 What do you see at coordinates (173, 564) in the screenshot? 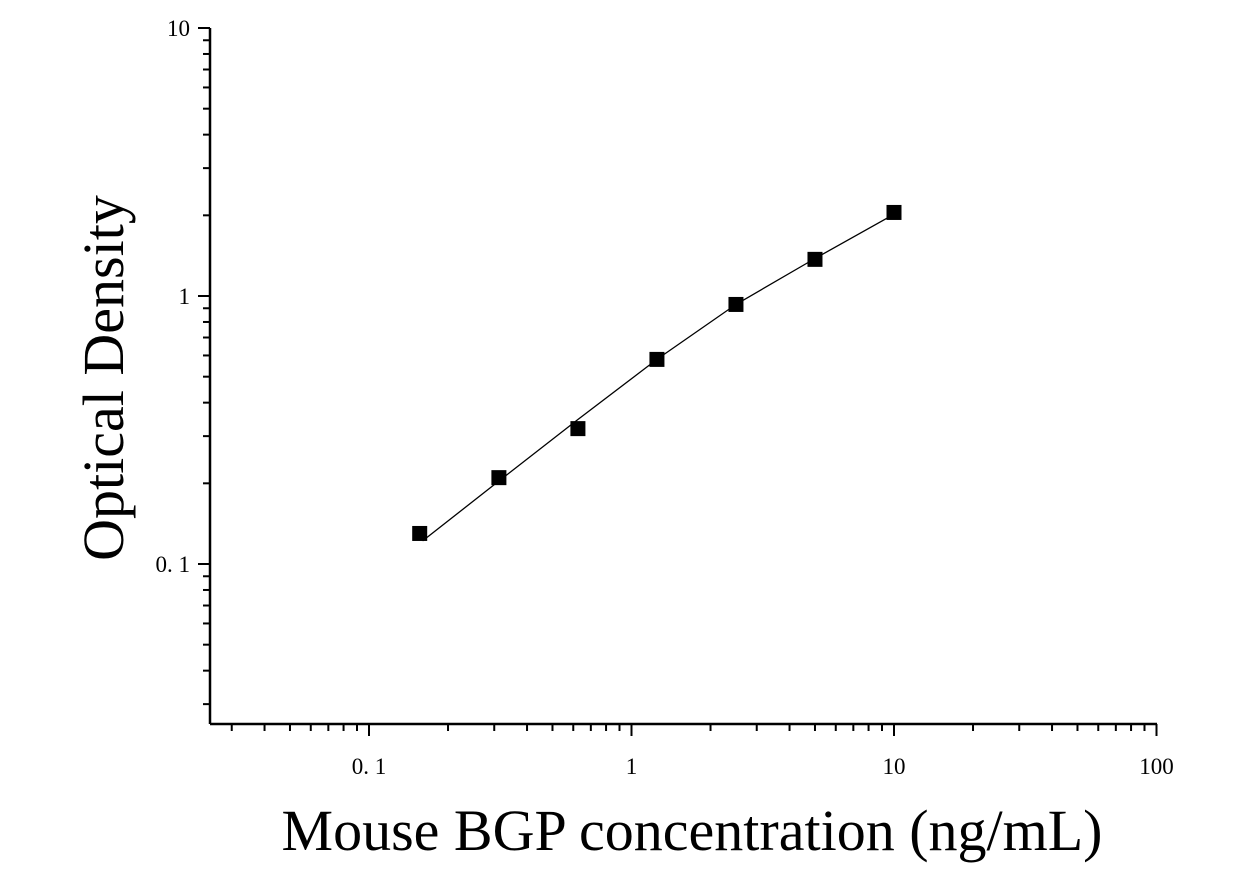
I see `y-tick-label: 0. 1` at bounding box center [173, 564].